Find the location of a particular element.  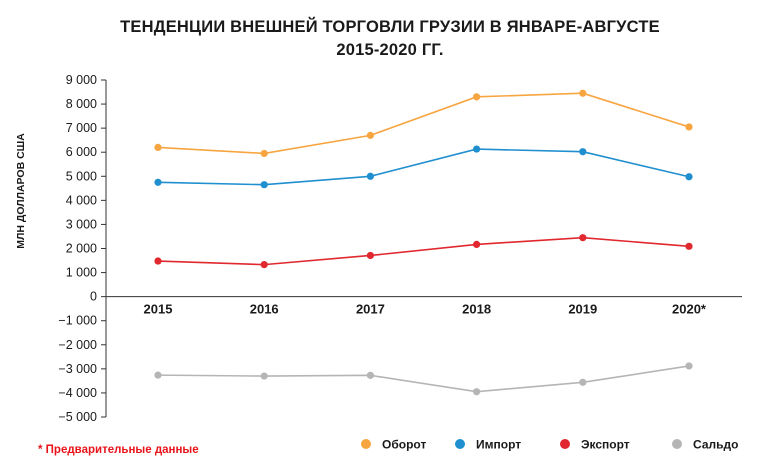

x-tick-label: 2020* is located at coordinates (689, 309).